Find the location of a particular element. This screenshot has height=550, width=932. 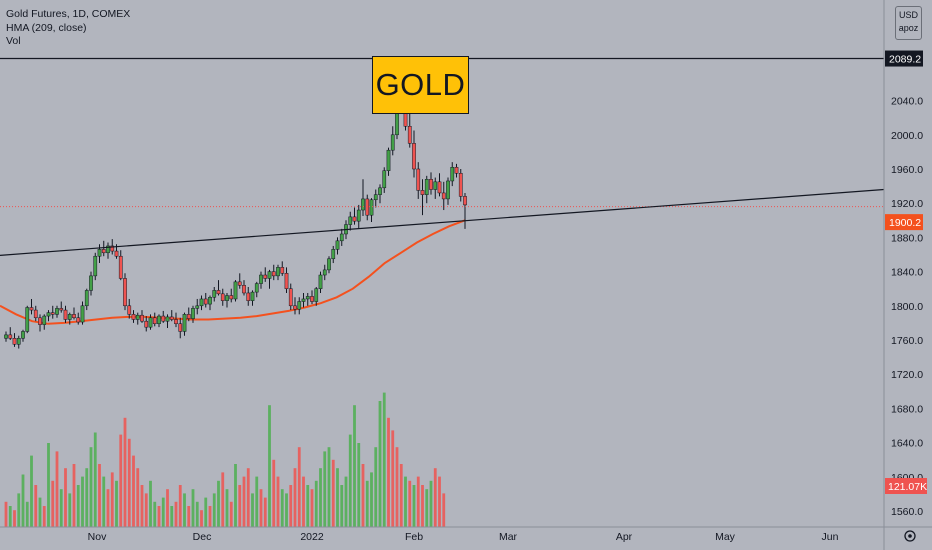

settings-gear-icon is located at coordinates (910, 536).